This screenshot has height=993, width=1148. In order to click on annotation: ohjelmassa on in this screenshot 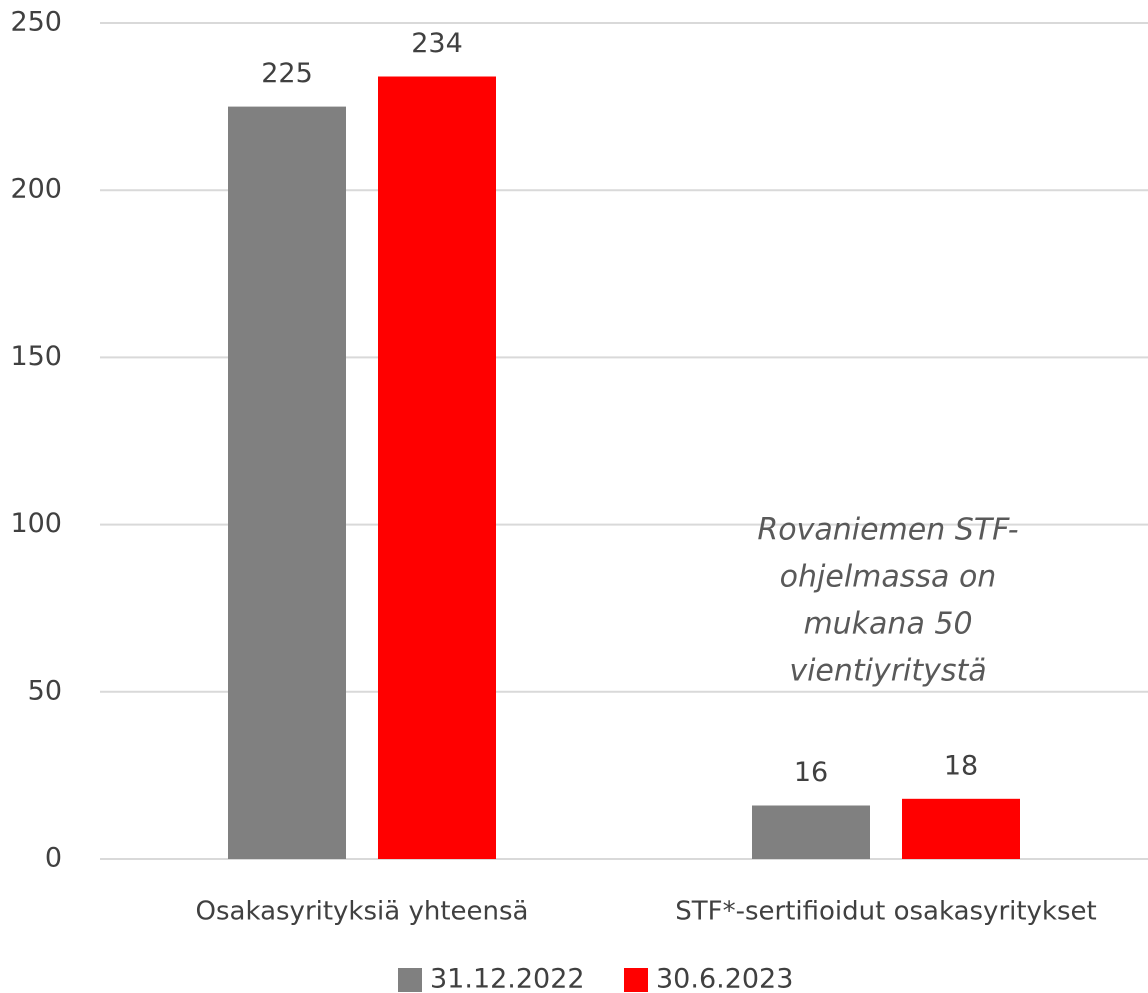, I will do `click(888, 577)`.